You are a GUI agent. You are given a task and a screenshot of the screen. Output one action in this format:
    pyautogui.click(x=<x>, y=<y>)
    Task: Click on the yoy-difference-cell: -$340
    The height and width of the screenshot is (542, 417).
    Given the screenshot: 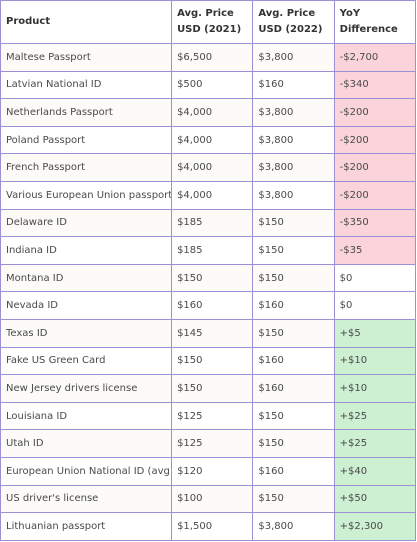 What is the action you would take?
    pyautogui.click(x=375, y=85)
    